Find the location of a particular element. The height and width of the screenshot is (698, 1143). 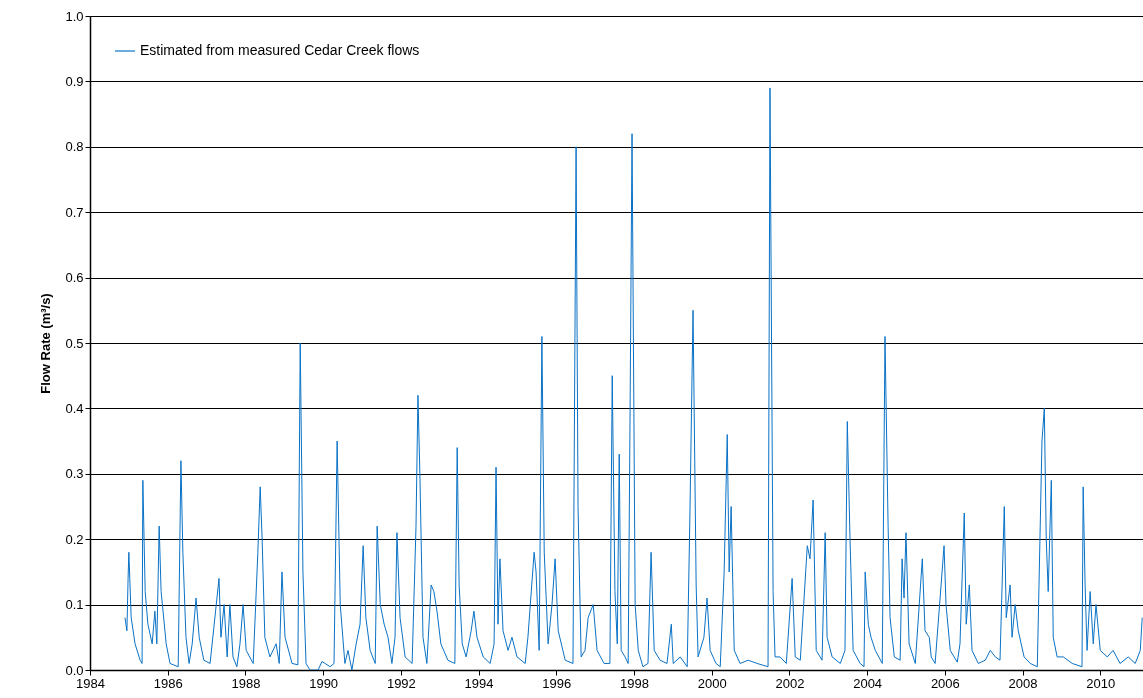

y-axis-title: Flow Rate (m³/s) is located at coordinates (46, 343).